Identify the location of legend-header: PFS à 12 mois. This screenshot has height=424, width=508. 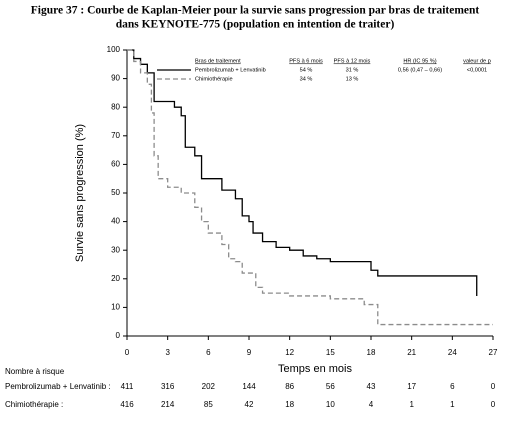
(352, 61).